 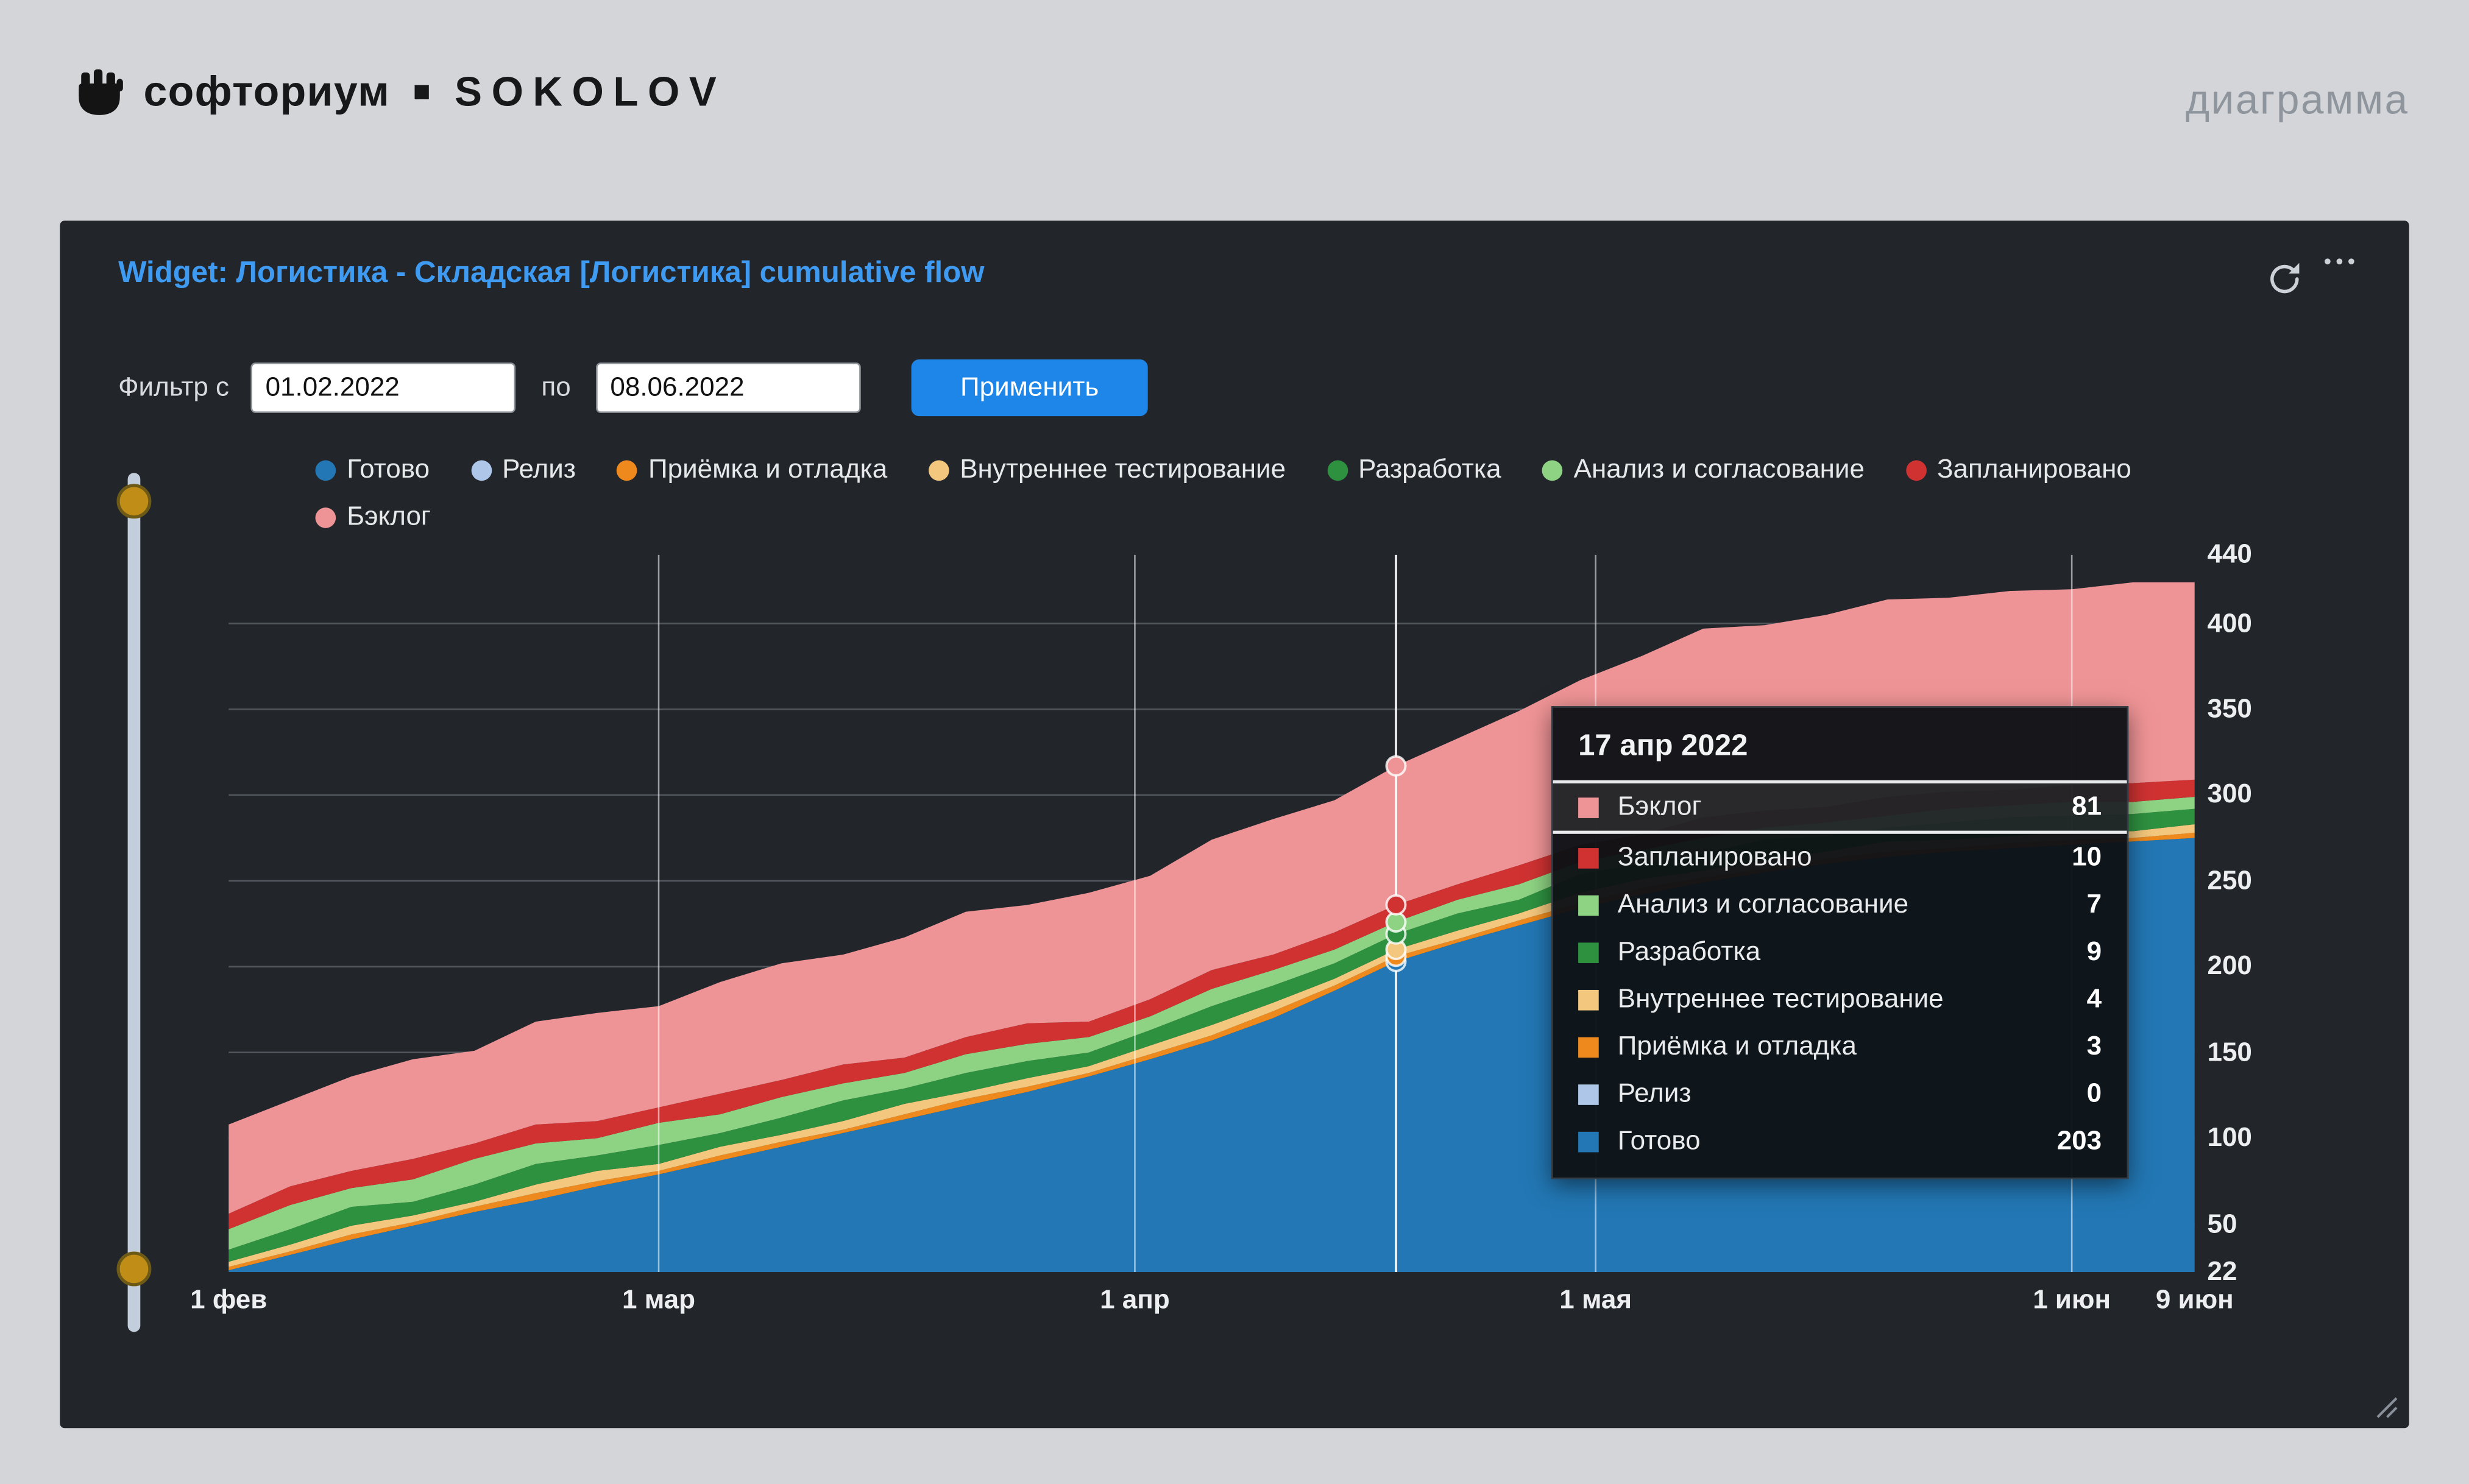 What do you see at coordinates (768, 469) in the screenshot?
I see `legend-label: Приёмка и отладка` at bounding box center [768, 469].